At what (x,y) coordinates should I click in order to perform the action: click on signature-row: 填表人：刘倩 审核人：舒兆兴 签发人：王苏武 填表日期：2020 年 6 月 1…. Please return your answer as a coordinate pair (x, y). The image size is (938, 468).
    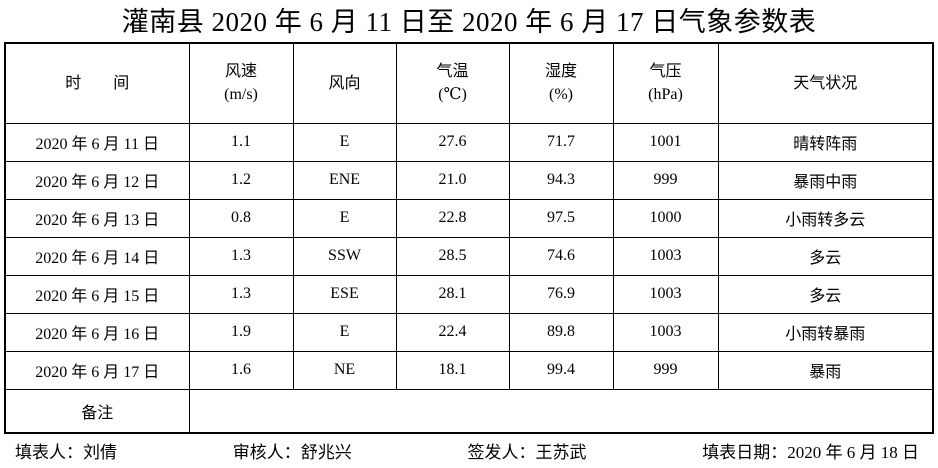
    Looking at the image, I should click on (469, 453).